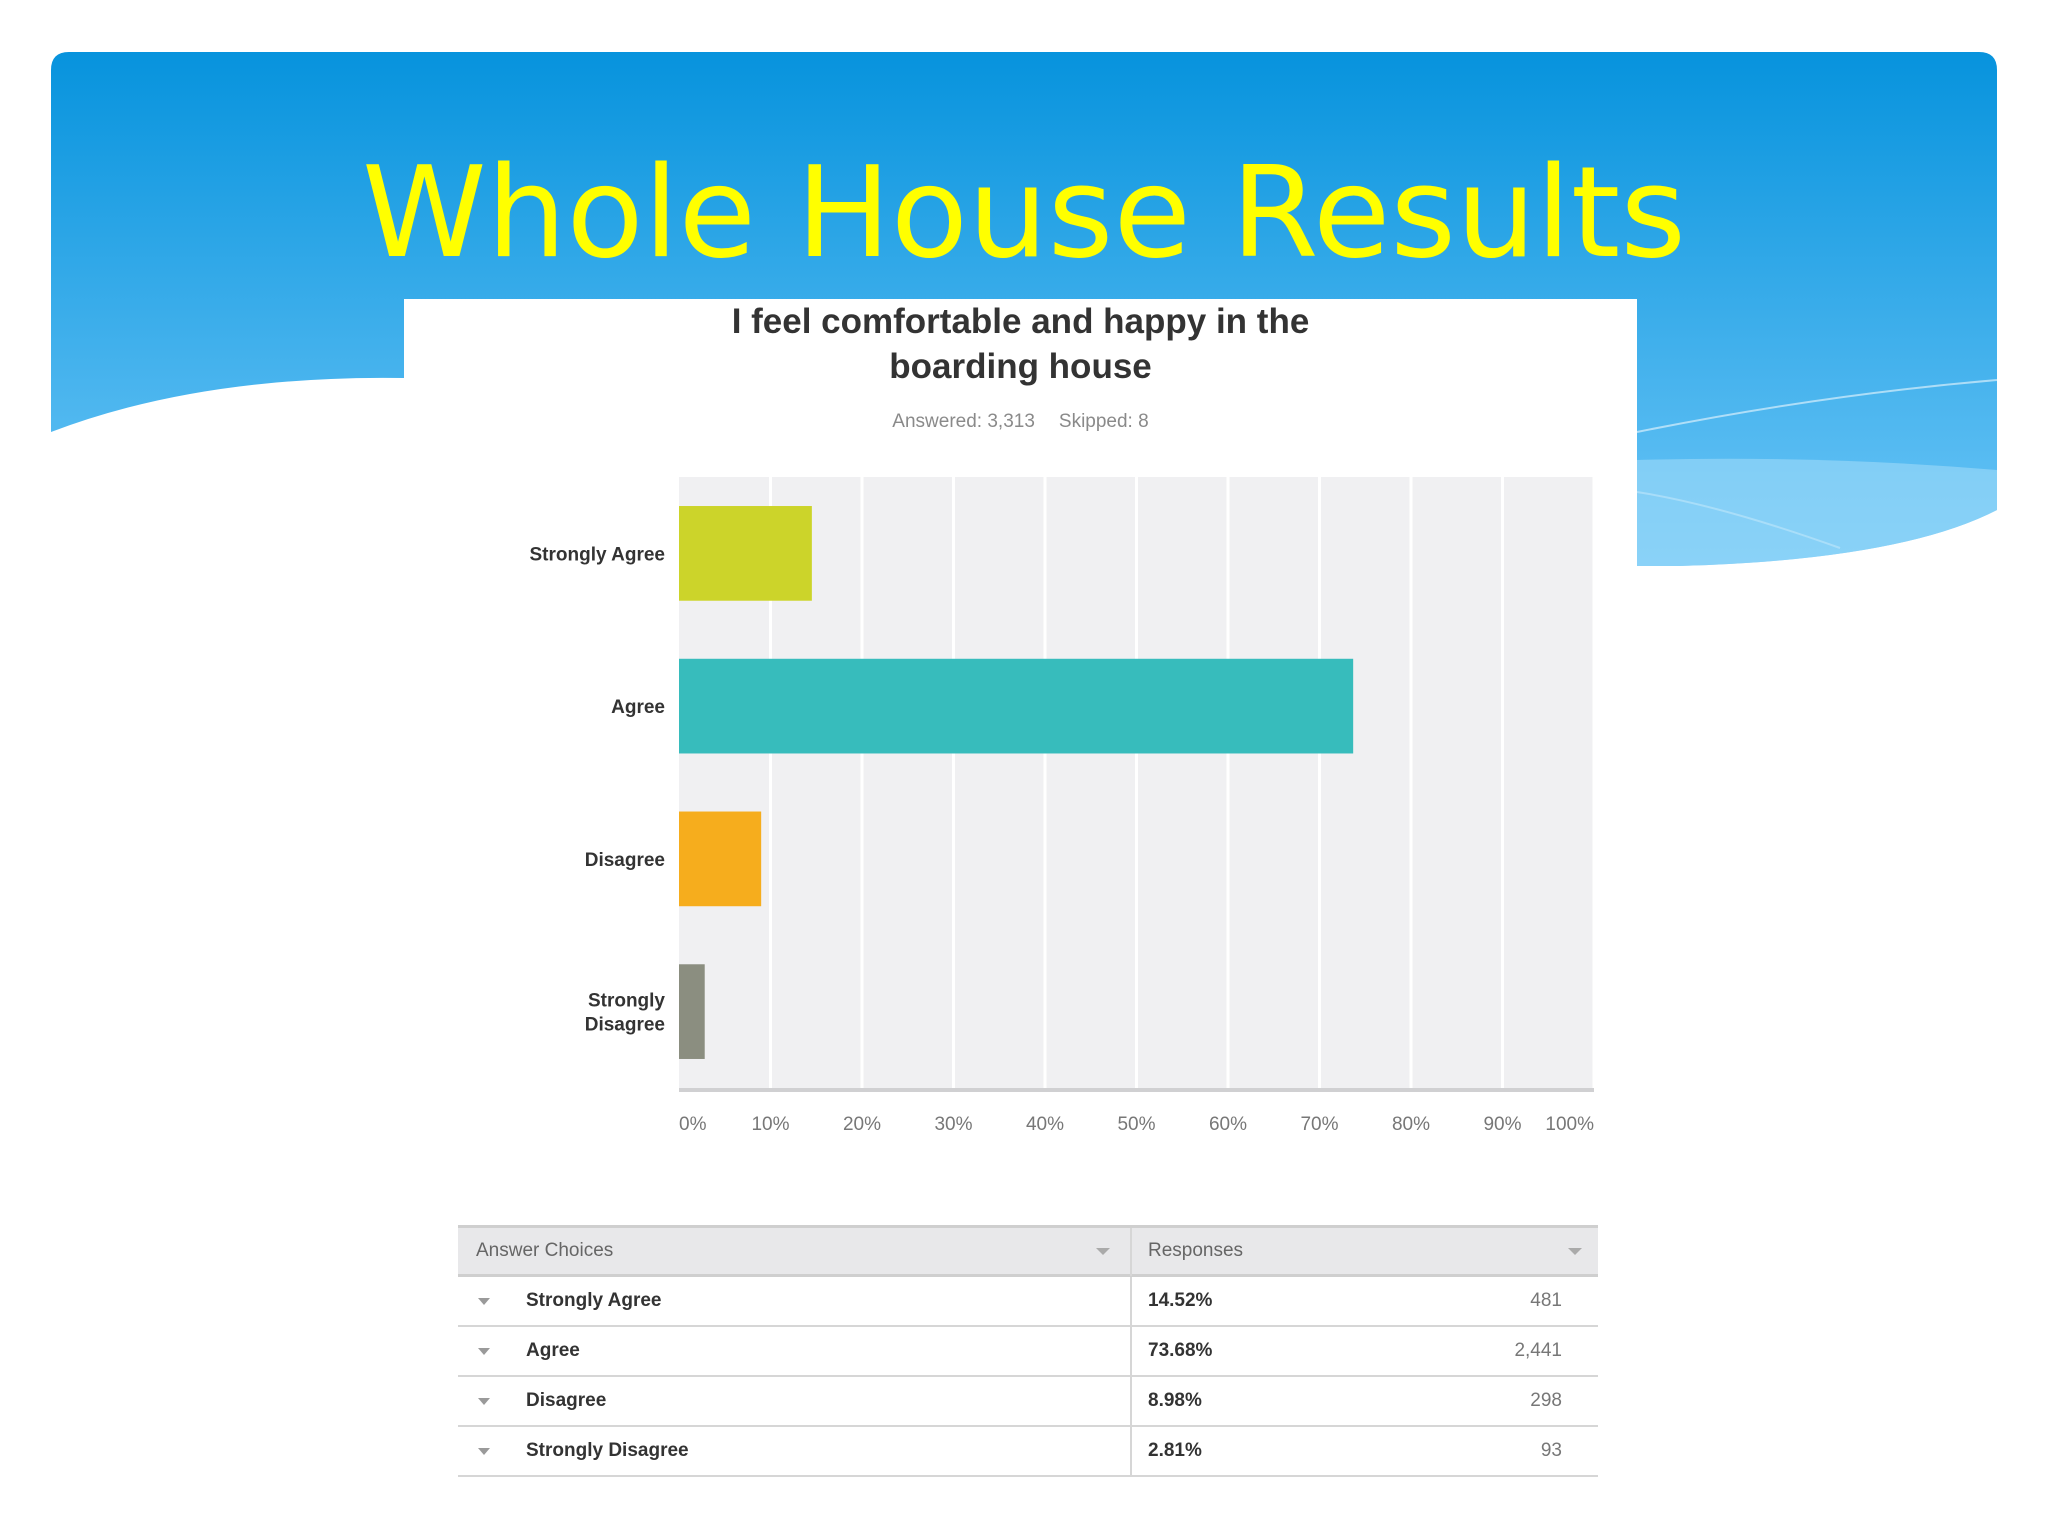 This screenshot has height=1536, width=2048. I want to click on row-percent: 8.98%, so click(1175, 1400).